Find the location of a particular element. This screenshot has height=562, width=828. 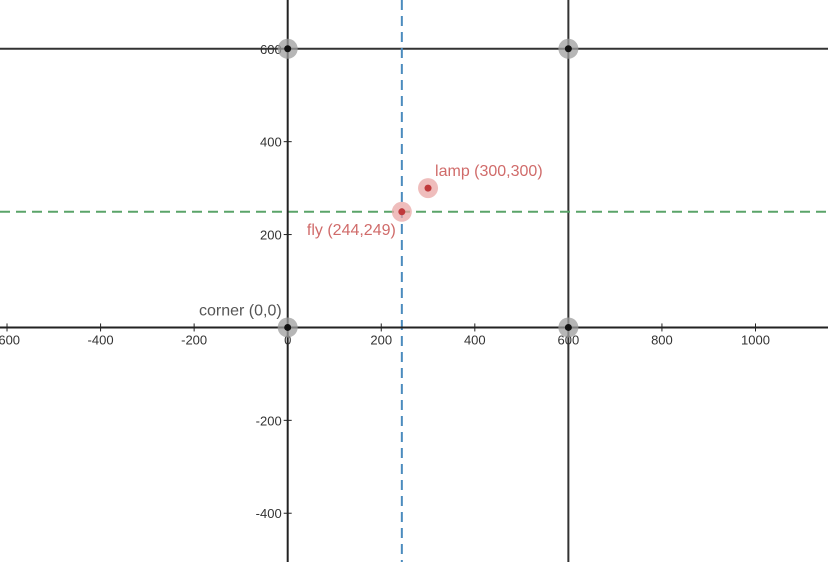

x-tick-label: -600 is located at coordinates (10, 339).